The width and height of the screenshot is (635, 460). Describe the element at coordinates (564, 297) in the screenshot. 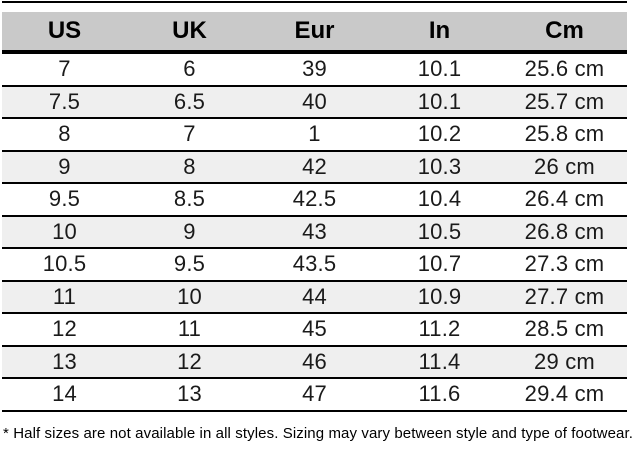

I see `table-cell: 27.7 cm` at that location.